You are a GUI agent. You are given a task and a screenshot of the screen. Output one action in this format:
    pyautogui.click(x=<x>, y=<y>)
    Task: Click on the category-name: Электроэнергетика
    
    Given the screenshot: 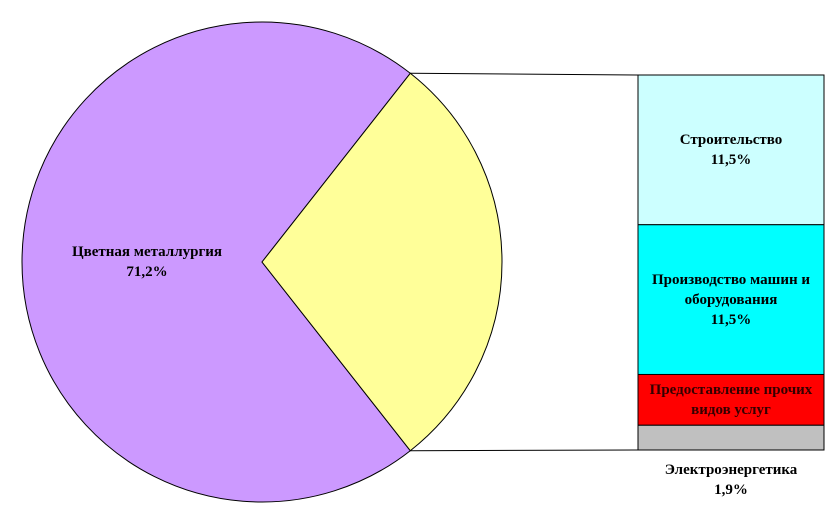 What is the action you would take?
    pyautogui.click(x=731, y=470)
    